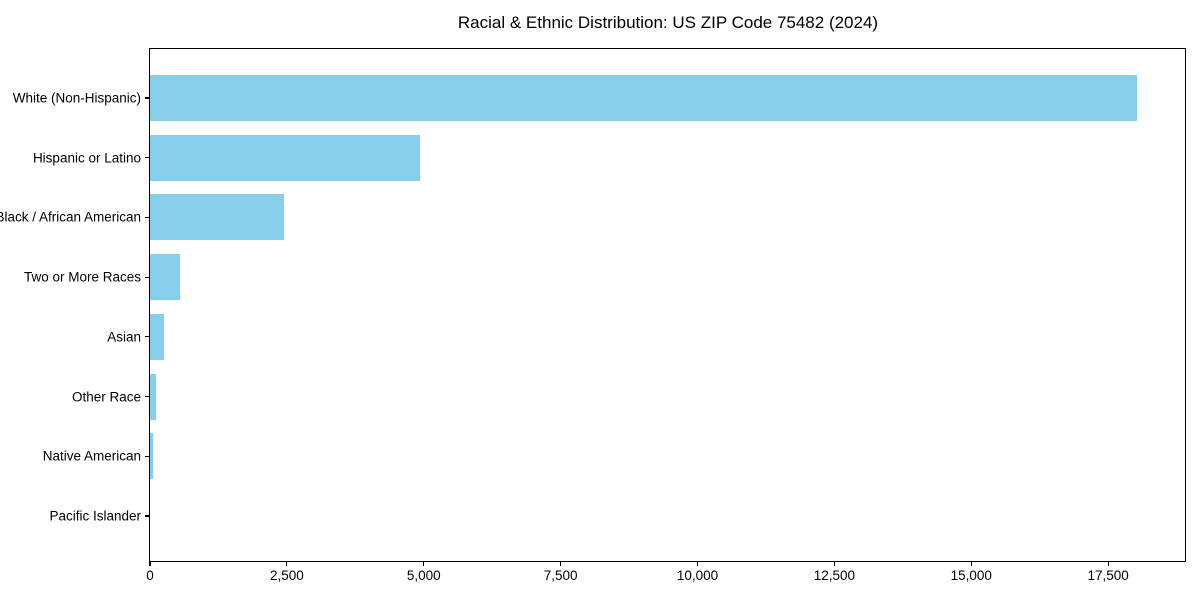 The image size is (1200, 600). What do you see at coordinates (151, 456) in the screenshot?
I see `bar-native-american` at bounding box center [151, 456].